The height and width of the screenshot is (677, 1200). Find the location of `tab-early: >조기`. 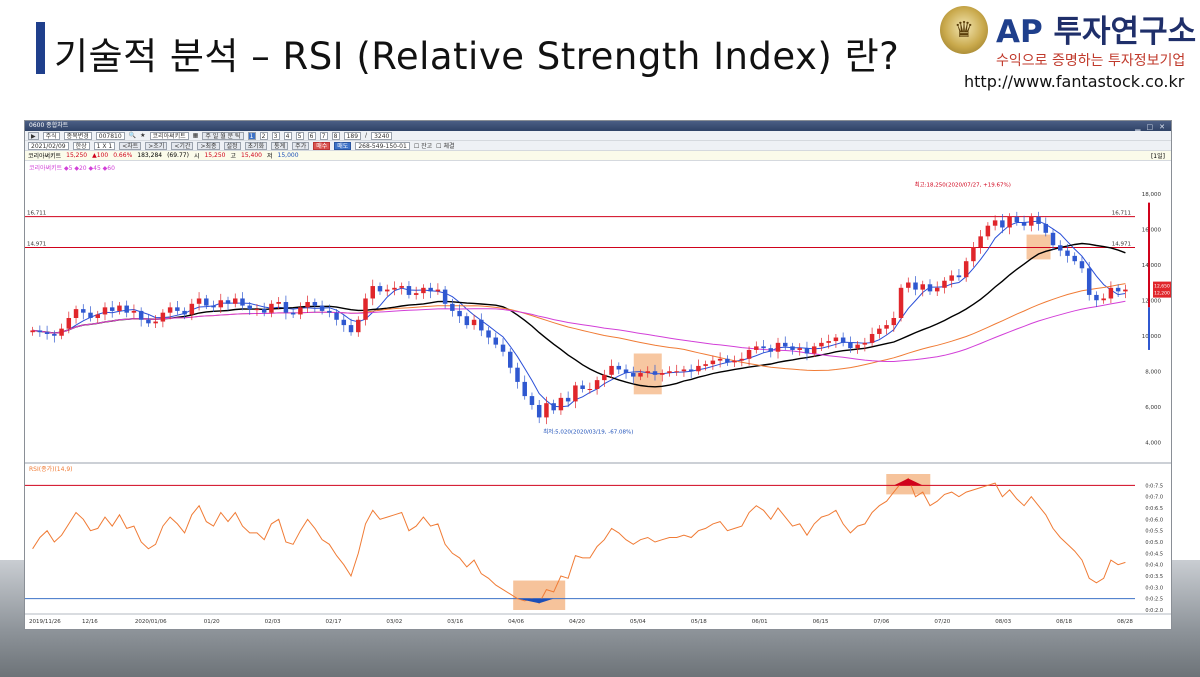

tab-early: >조기 is located at coordinates (156, 145).